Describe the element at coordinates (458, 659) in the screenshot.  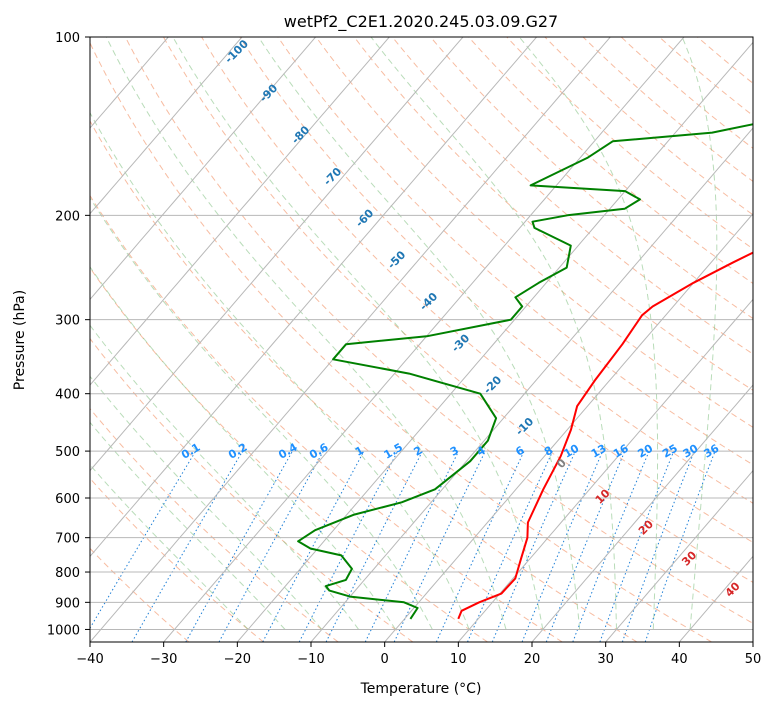
I see `x-tick-label: 10` at that location.